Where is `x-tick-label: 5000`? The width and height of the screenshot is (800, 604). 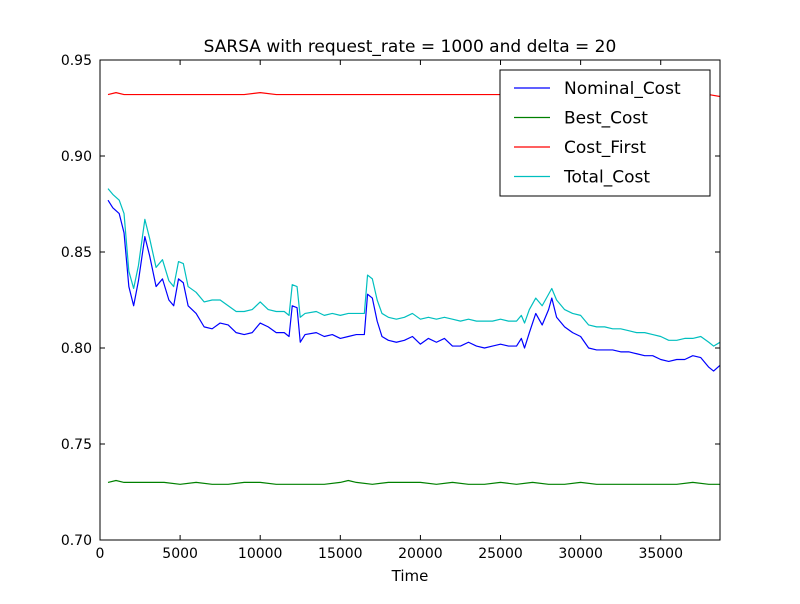
x-tick-label: 5000 is located at coordinates (180, 554).